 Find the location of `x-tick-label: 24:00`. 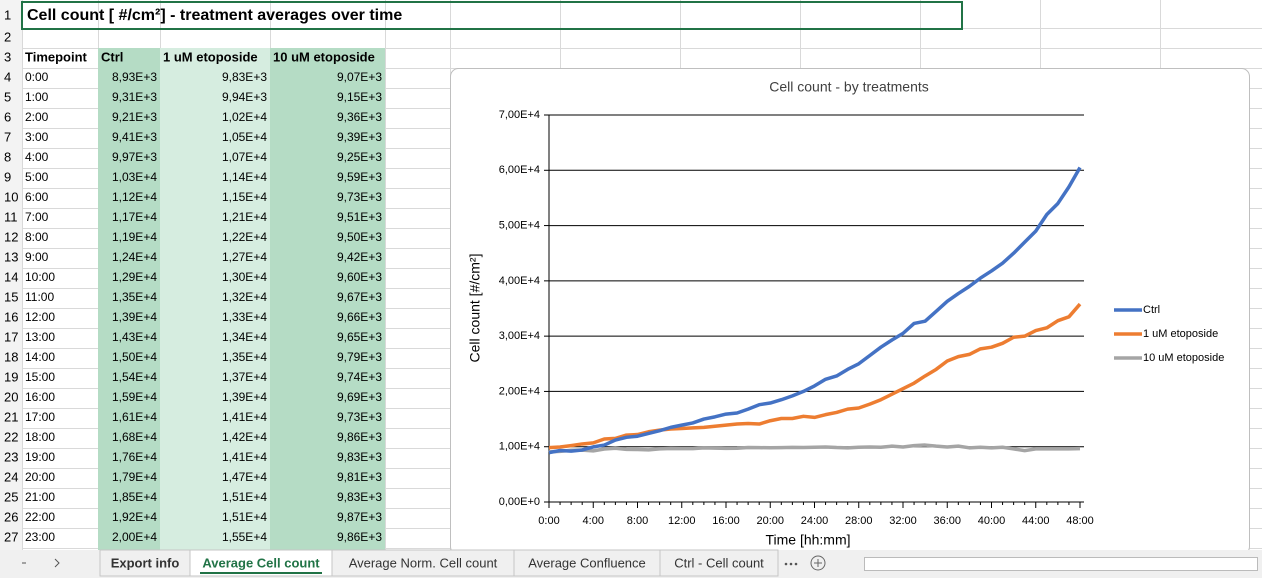

x-tick-label: 24:00 is located at coordinates (815, 521).